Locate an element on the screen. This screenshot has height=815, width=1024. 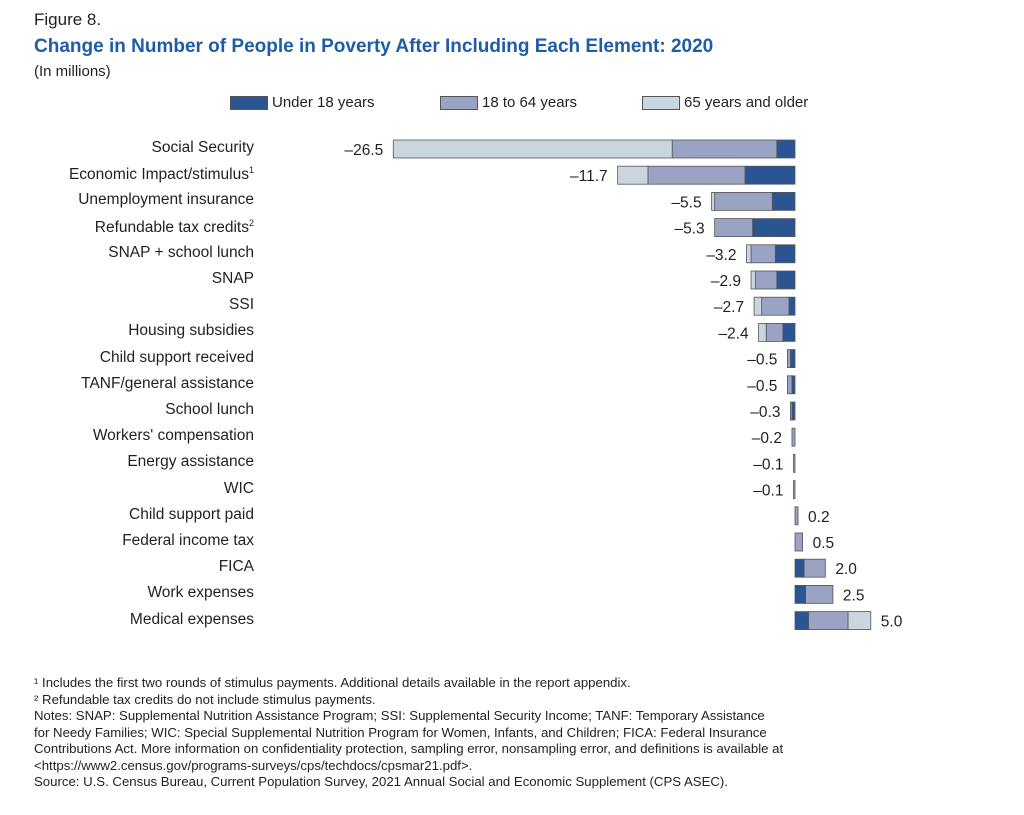
footnote-marker: 1 is located at coordinates (251, 170).